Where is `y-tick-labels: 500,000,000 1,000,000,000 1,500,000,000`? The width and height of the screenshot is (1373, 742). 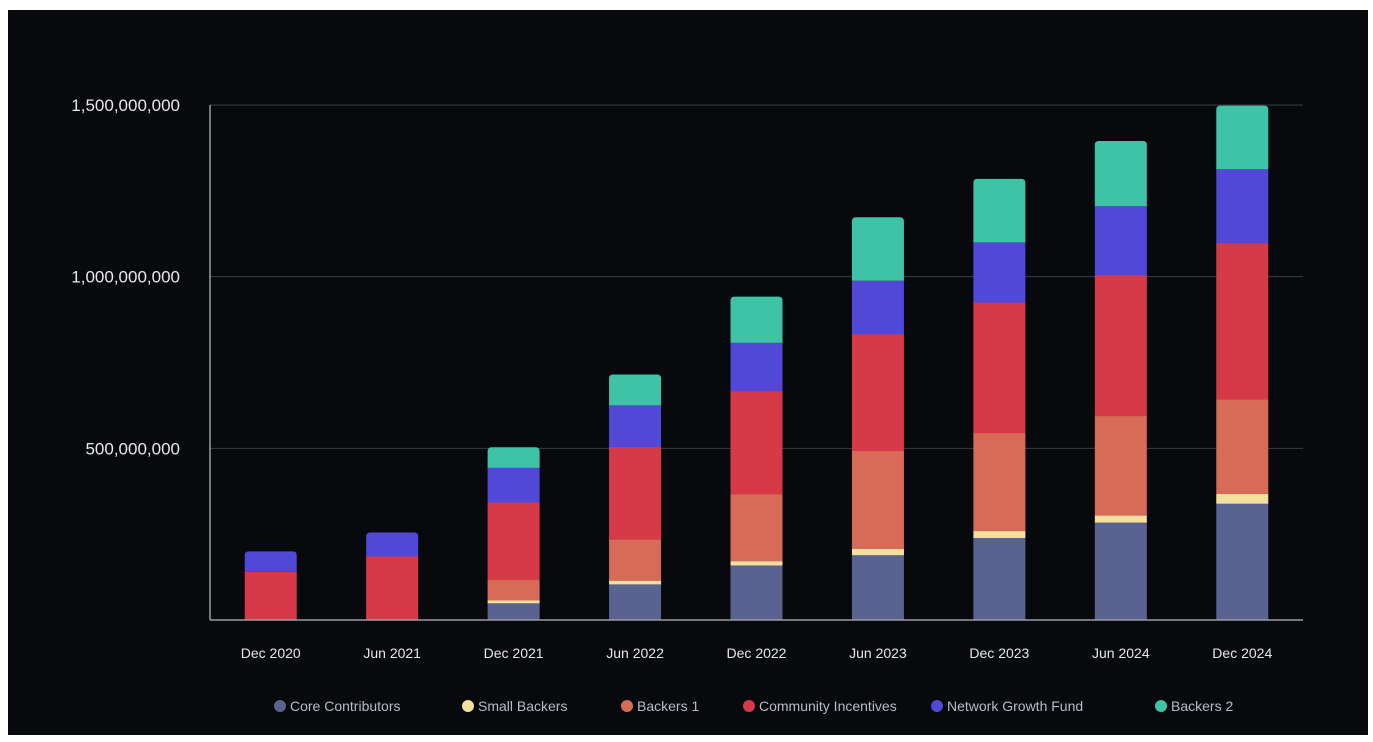 y-tick-labels: 500,000,000 1,000,000,000 1,500,000,000 is located at coordinates (125, 277).